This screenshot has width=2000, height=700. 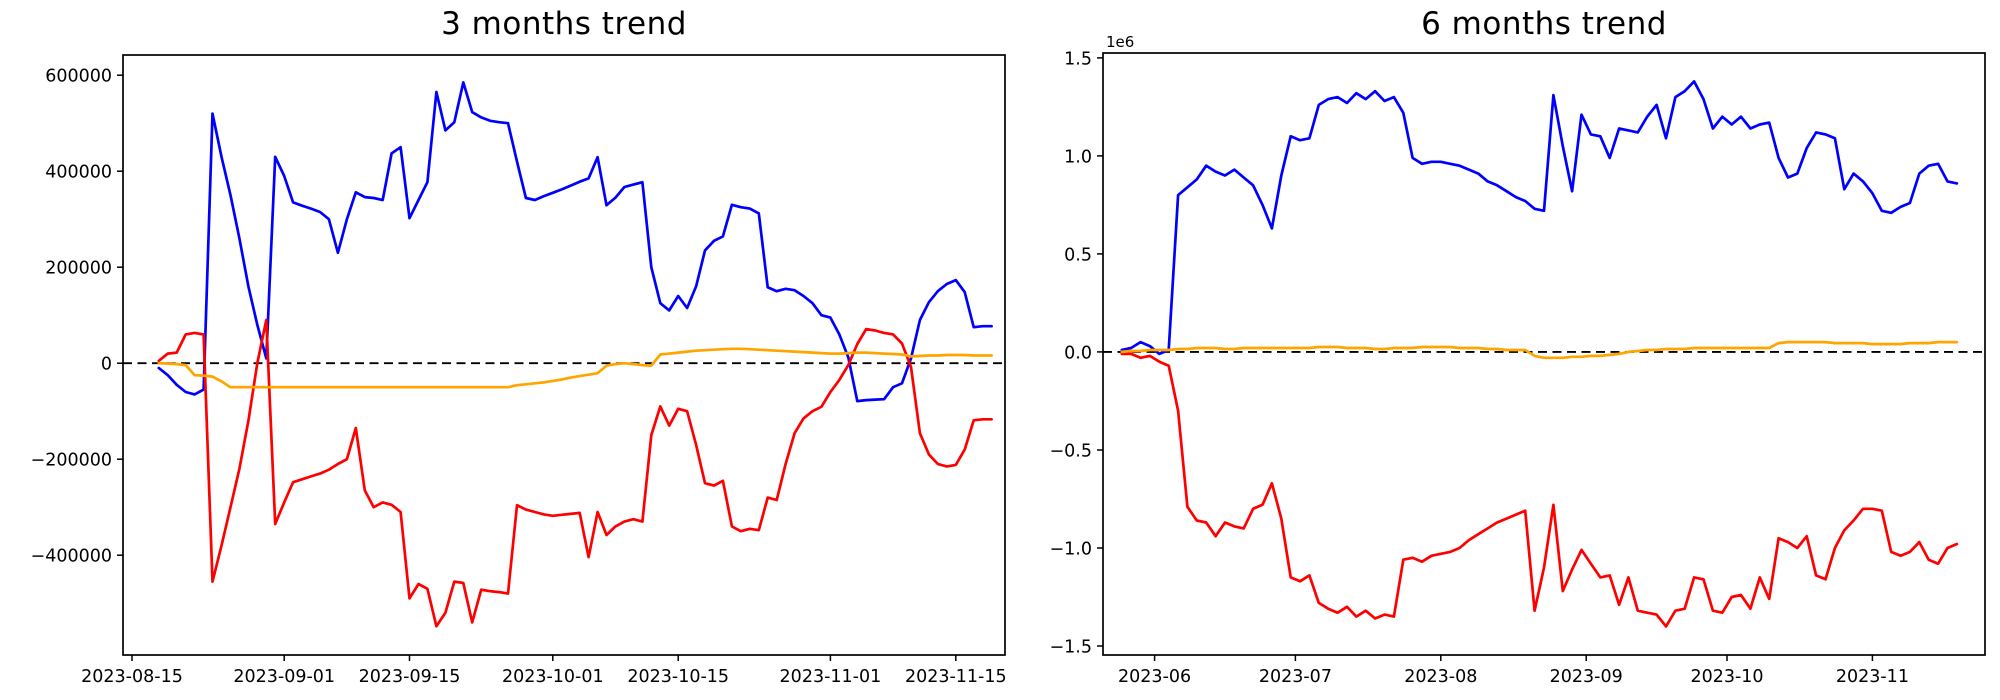 I want to click on chart-title-3-months: 3 months trend, so click(x=564, y=24).